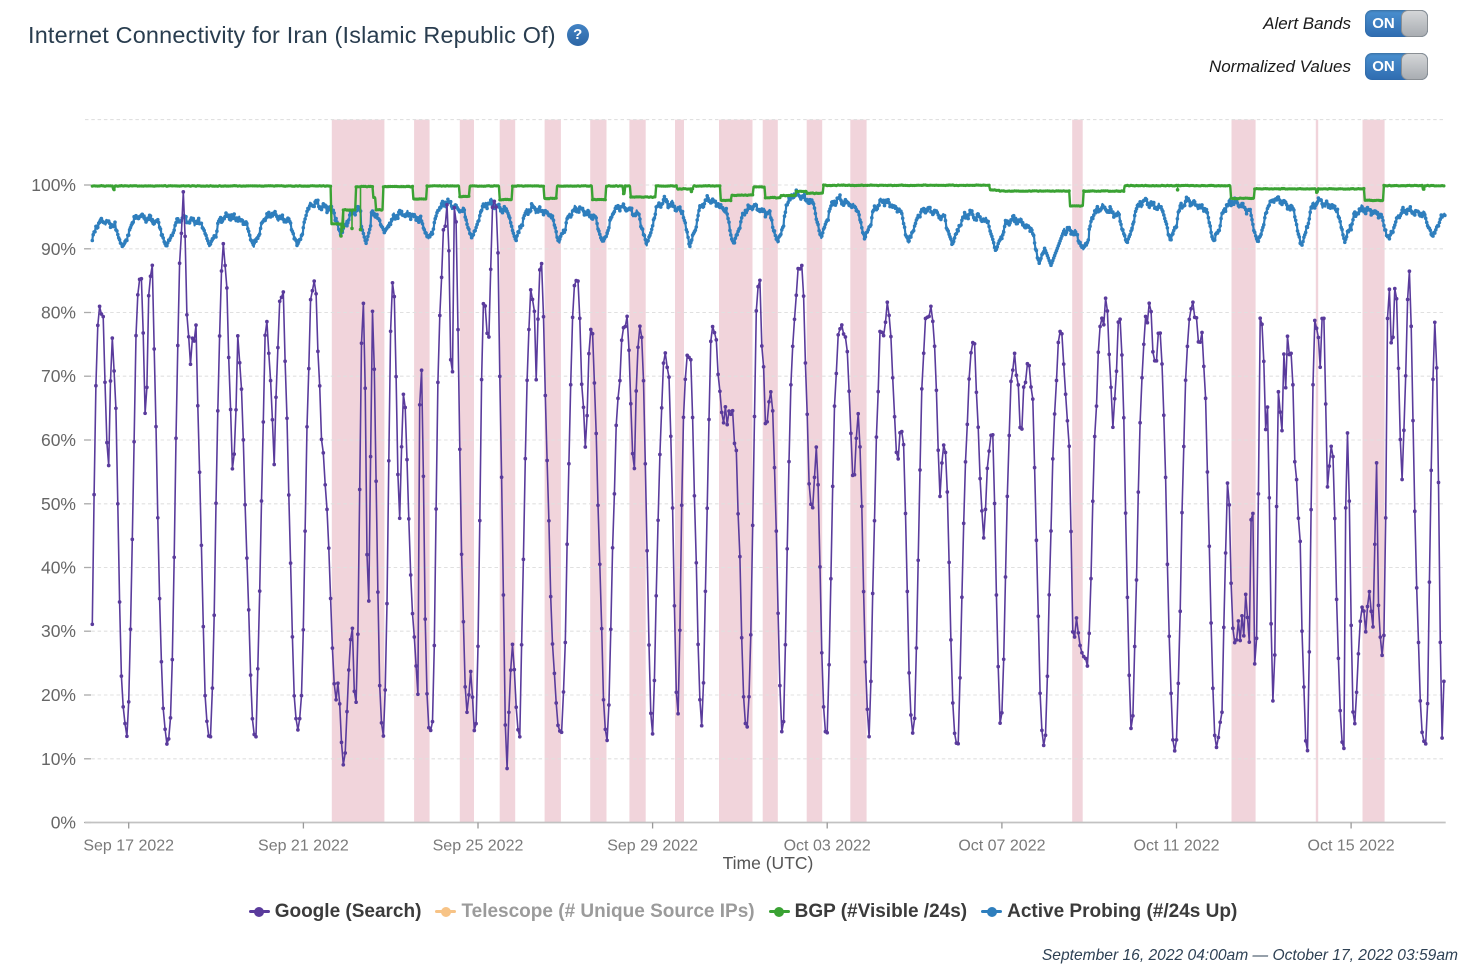  Describe the element at coordinates (827, 846) in the screenshot. I see `svg-text: Oct 03 2022` at that location.